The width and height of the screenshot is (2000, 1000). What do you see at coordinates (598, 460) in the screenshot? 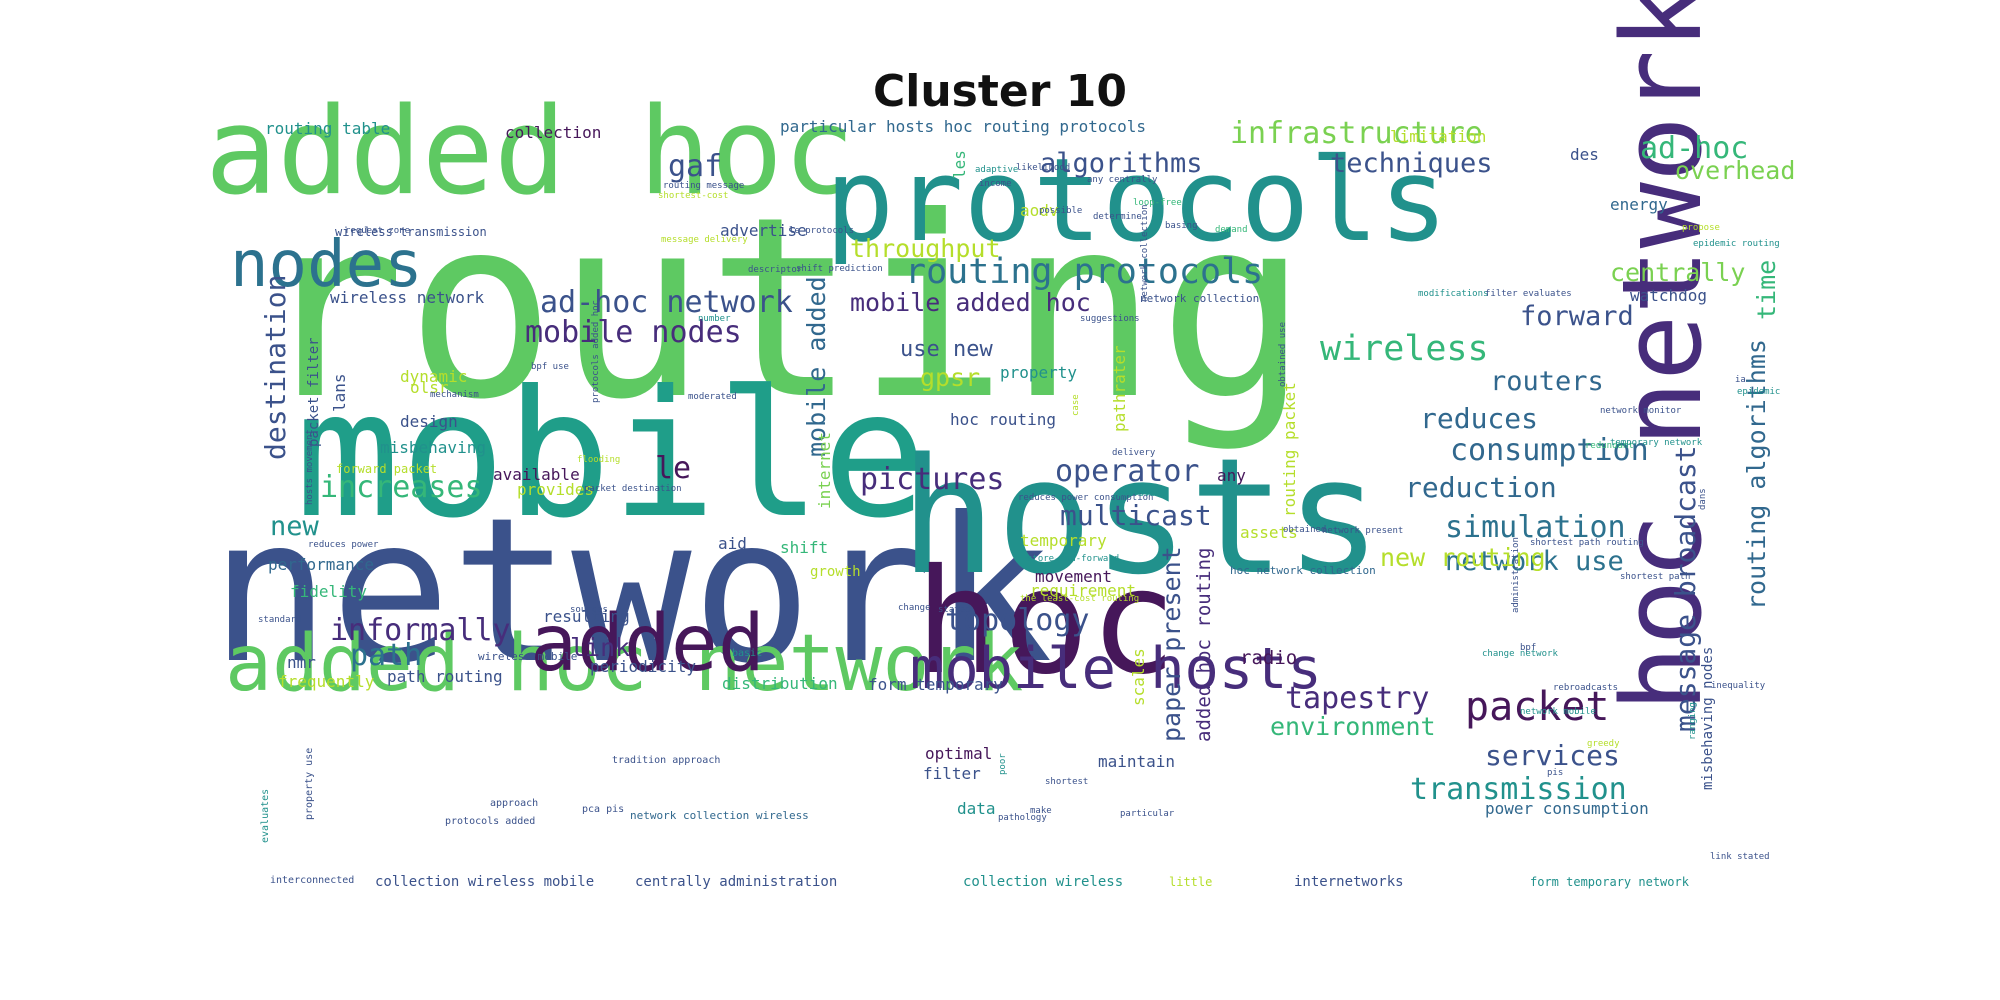
I see `cloud-word: flooding` at bounding box center [598, 460].